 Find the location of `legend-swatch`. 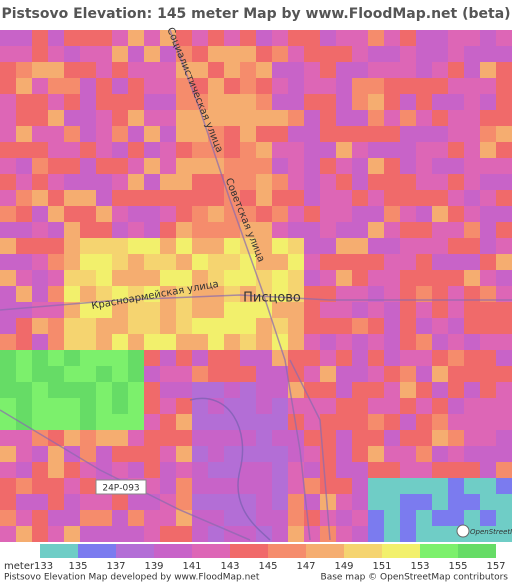

legend-swatch is located at coordinates (287, 551).